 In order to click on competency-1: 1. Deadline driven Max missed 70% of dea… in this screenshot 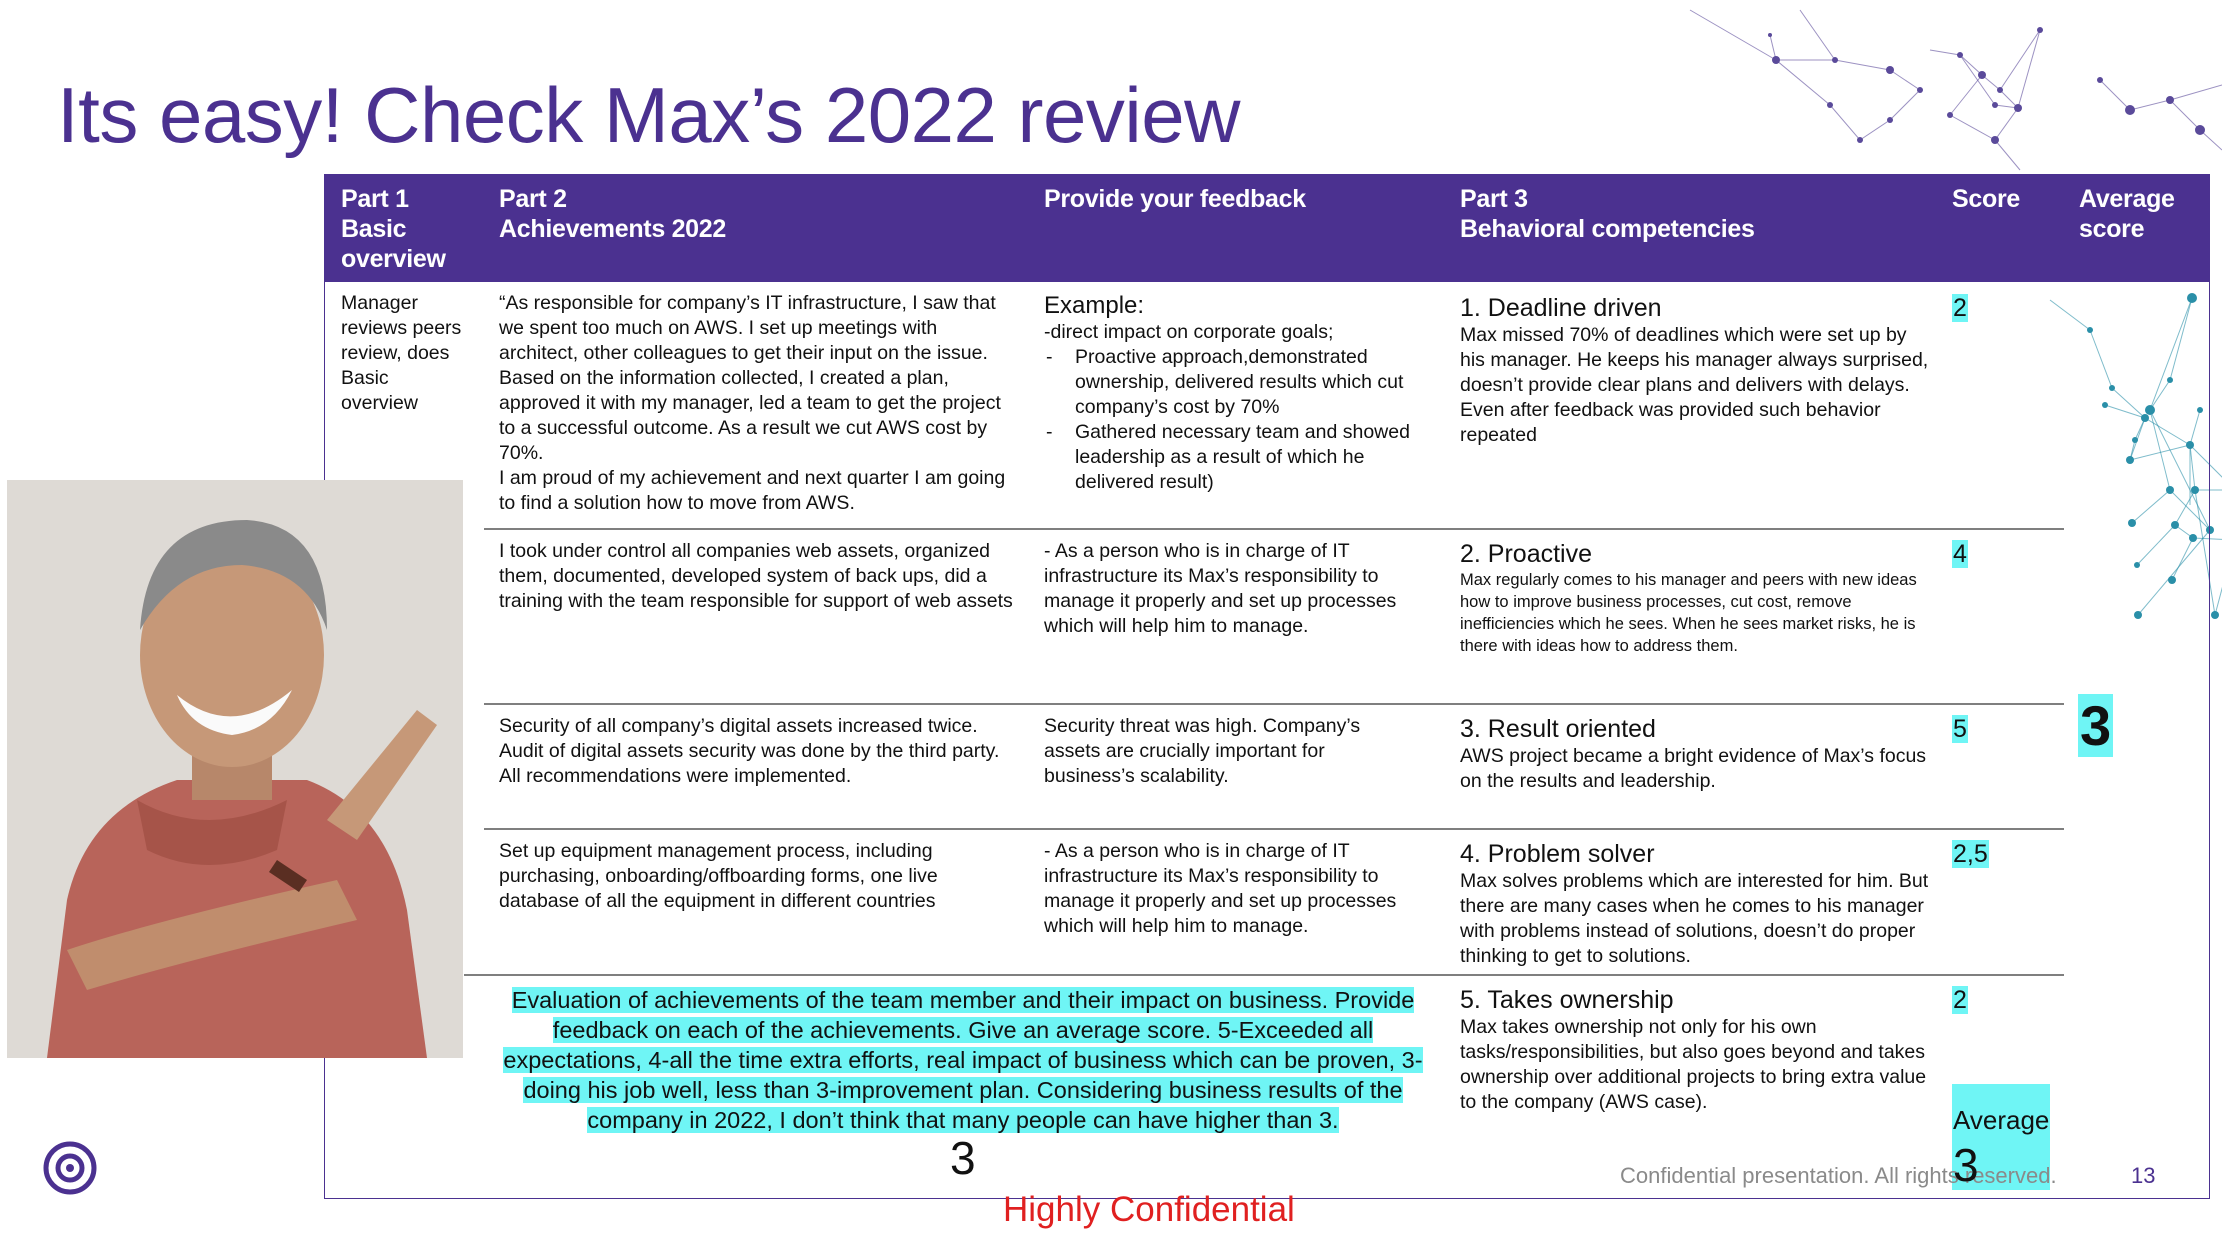, I will do `click(1694, 370)`.